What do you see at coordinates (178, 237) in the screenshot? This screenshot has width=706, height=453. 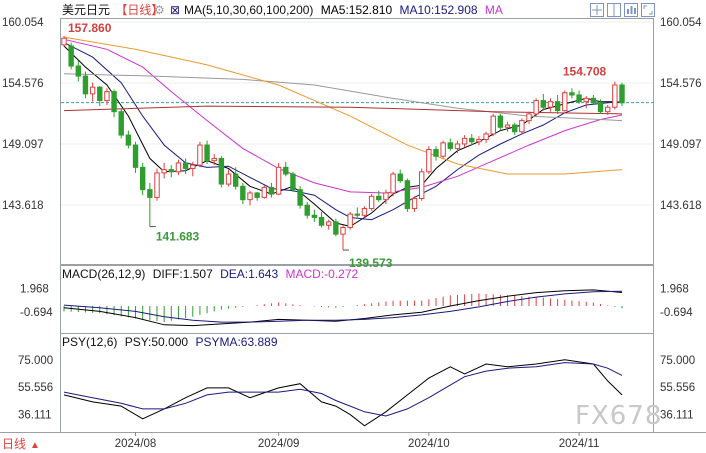 I see `low-label: 141.683` at bounding box center [178, 237].